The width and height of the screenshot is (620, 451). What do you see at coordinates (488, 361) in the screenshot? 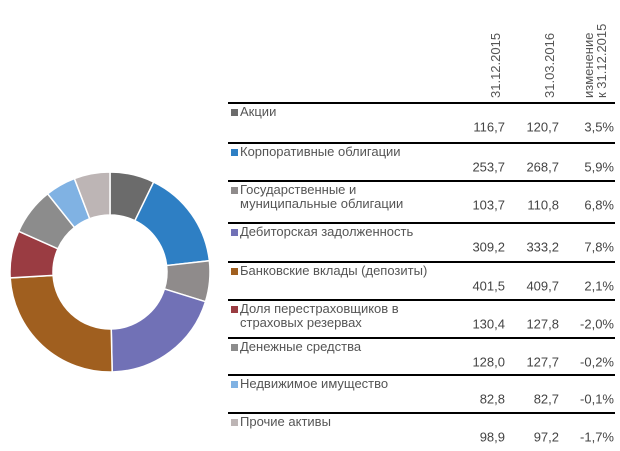
I see `table-value: 128,0` at bounding box center [488, 361].